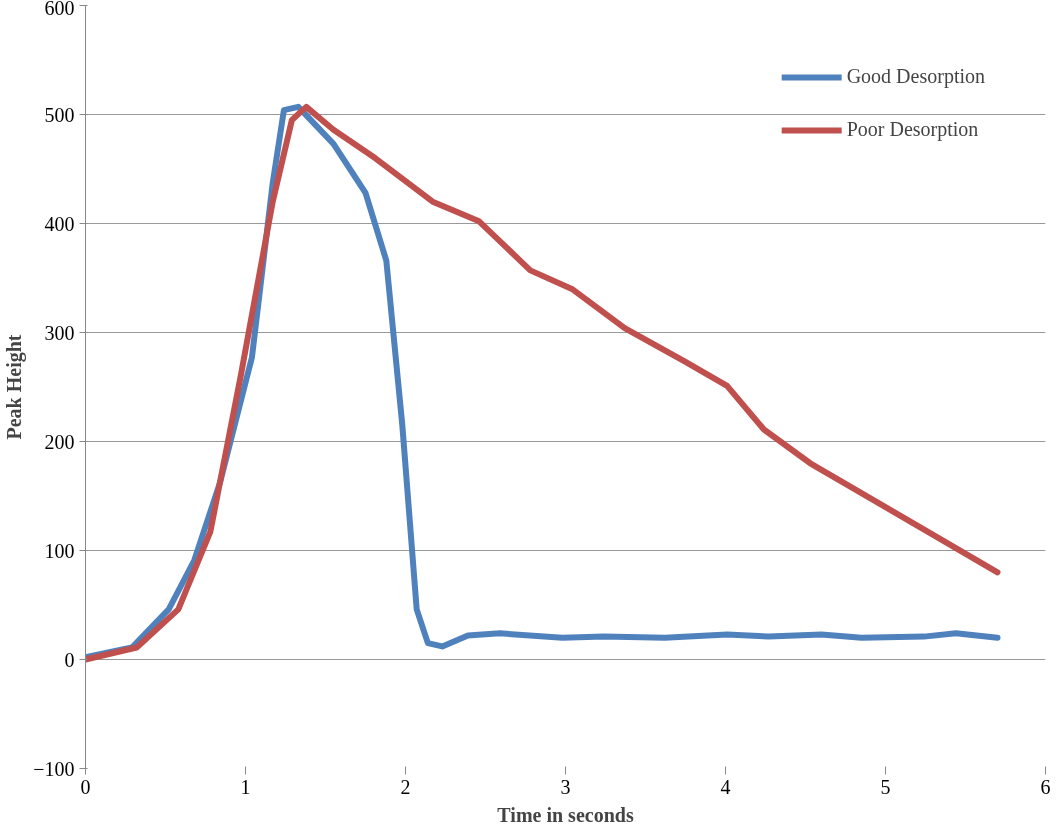  I want to click on legend-label: Good Desorption, so click(915, 76).